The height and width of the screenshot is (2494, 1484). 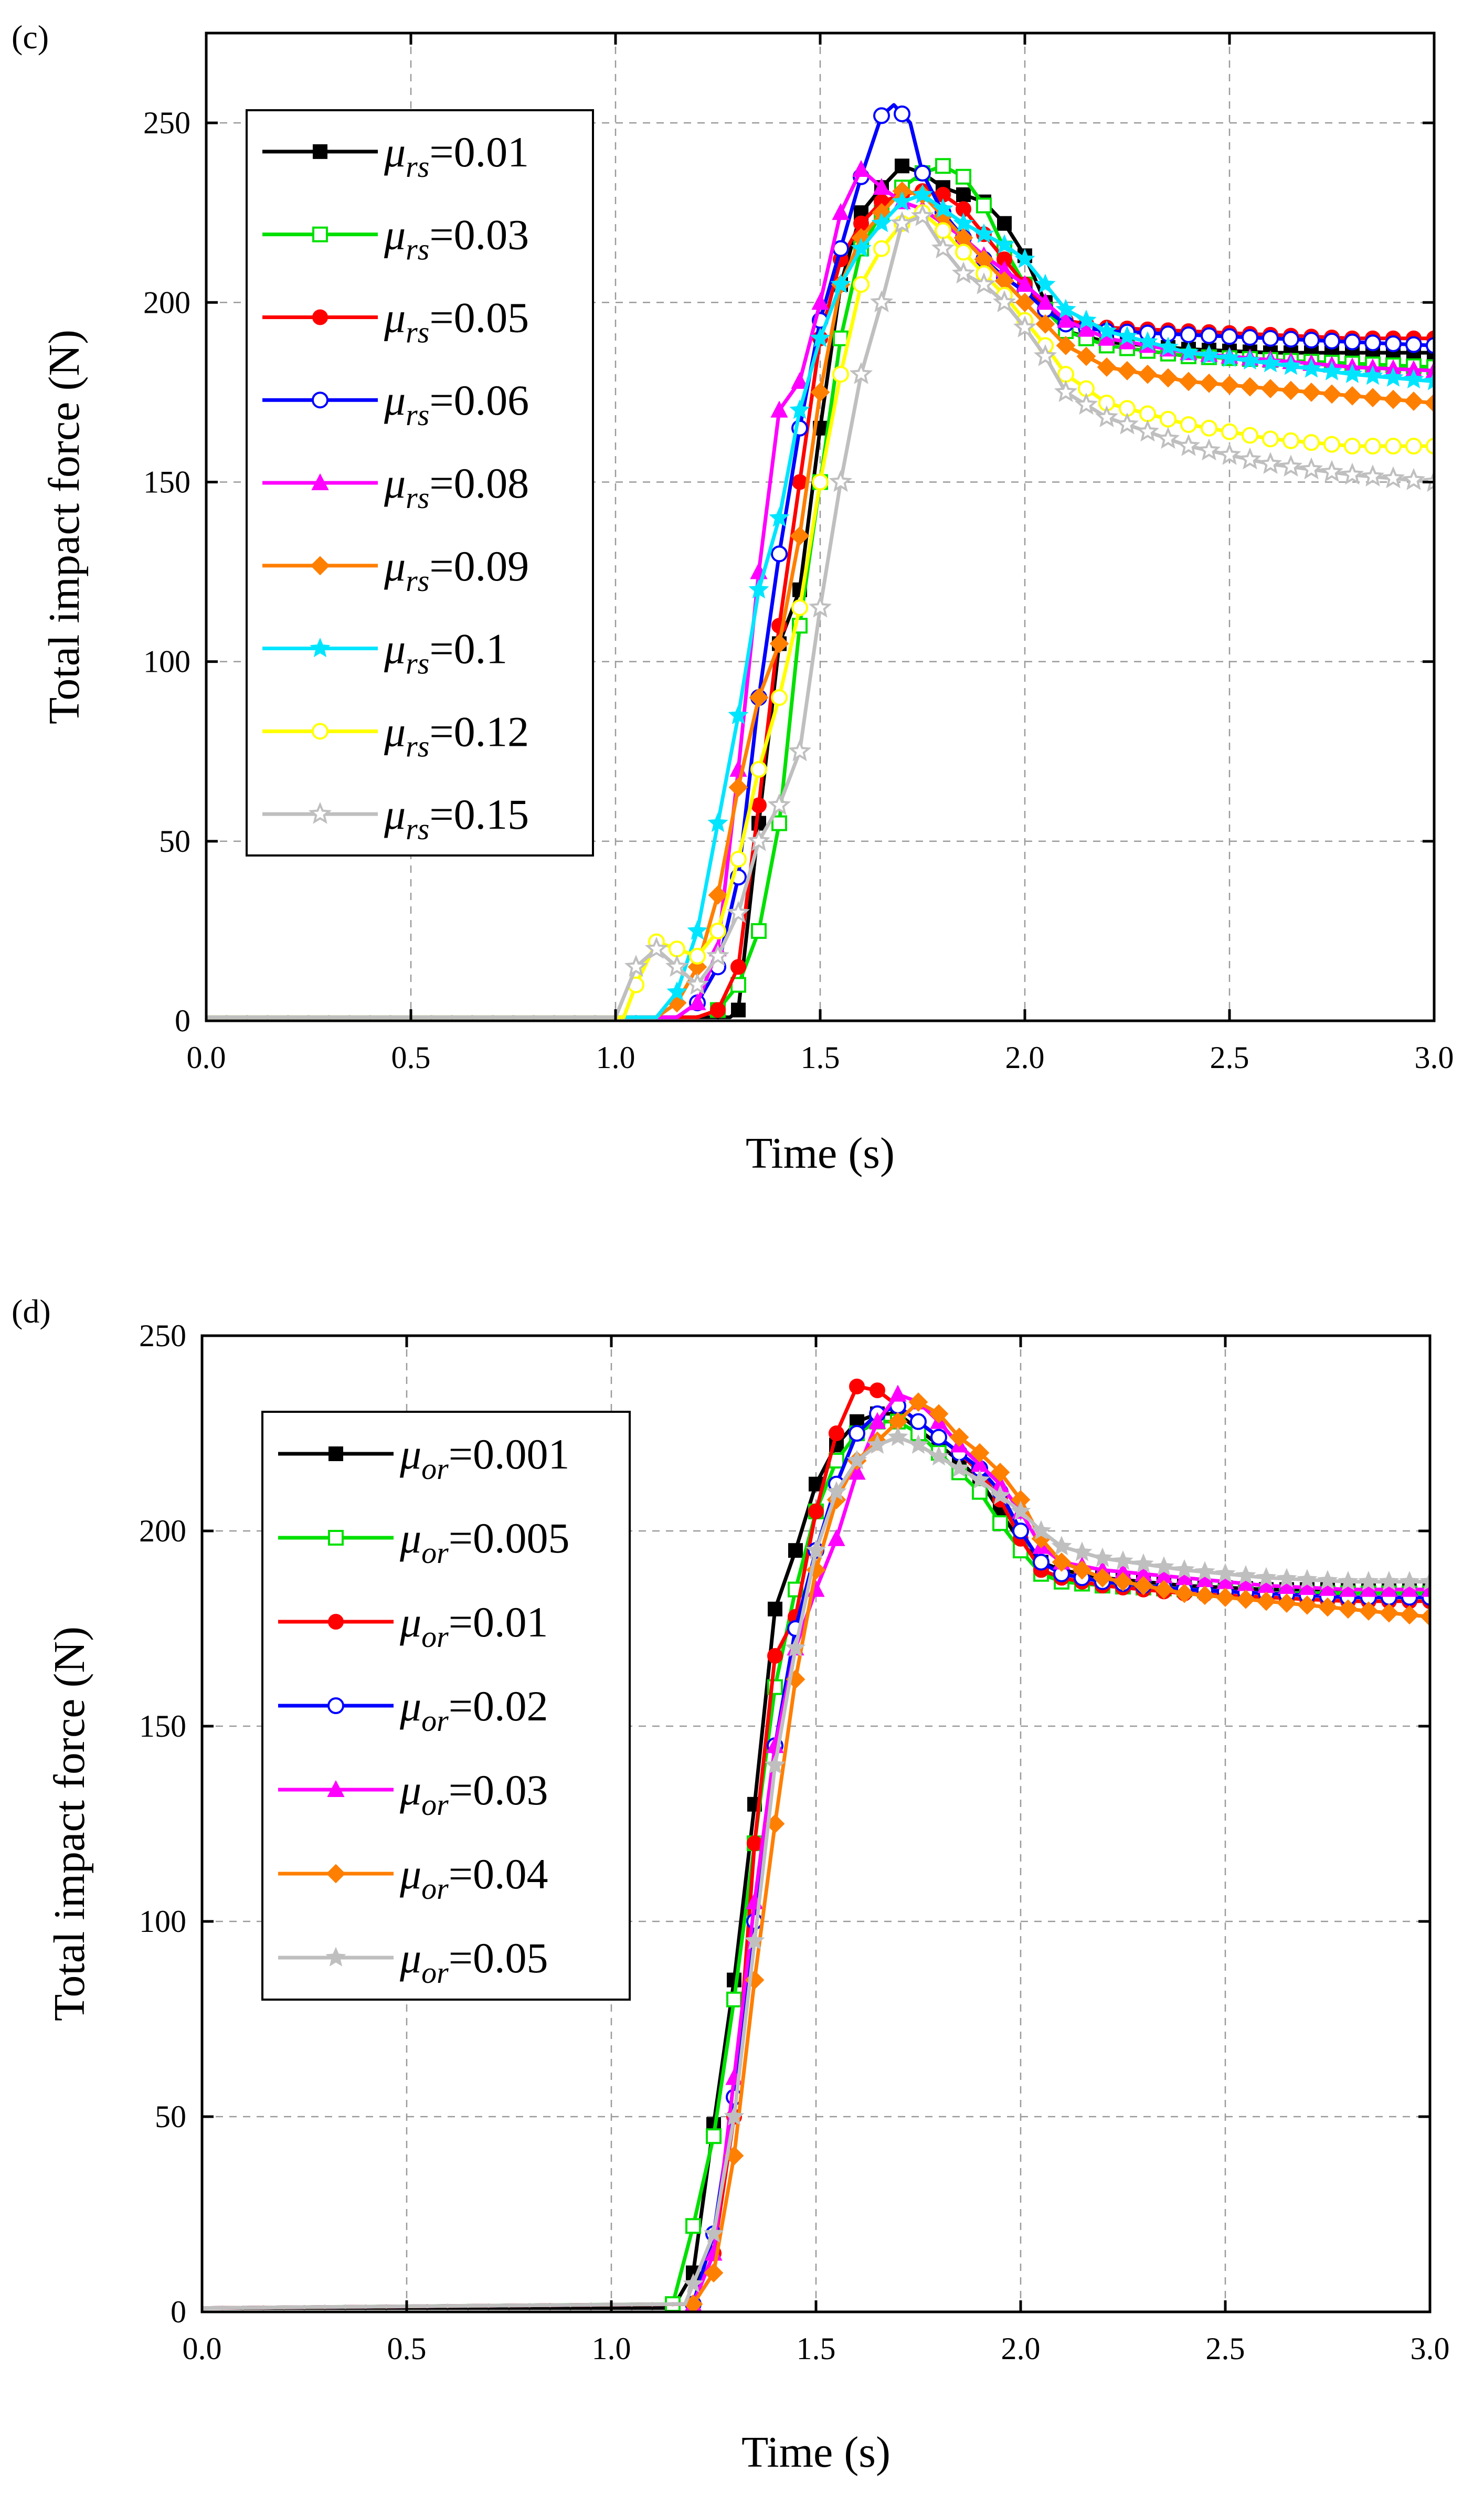 I want to click on legend-subscript: or, so click(x=435, y=1721).